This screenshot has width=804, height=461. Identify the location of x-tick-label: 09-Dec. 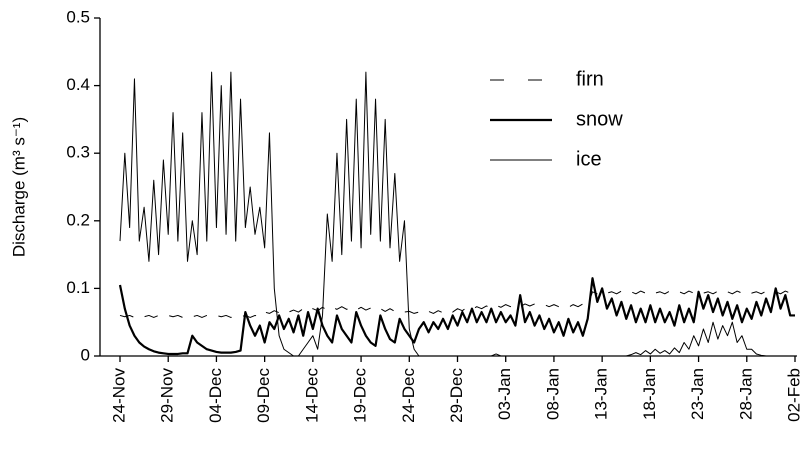
(263, 395).